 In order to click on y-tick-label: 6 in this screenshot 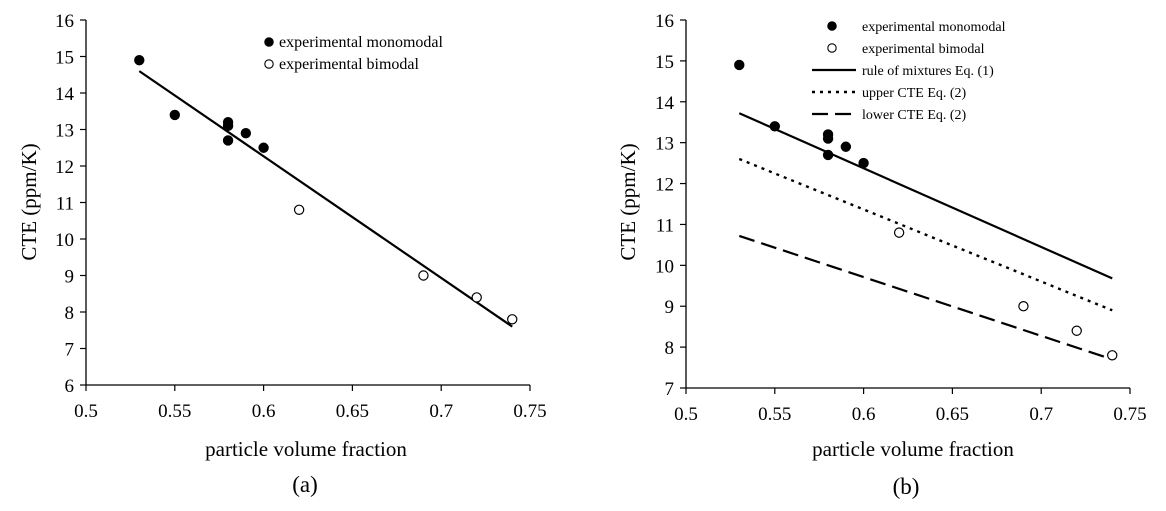, I will do `click(70, 386)`.